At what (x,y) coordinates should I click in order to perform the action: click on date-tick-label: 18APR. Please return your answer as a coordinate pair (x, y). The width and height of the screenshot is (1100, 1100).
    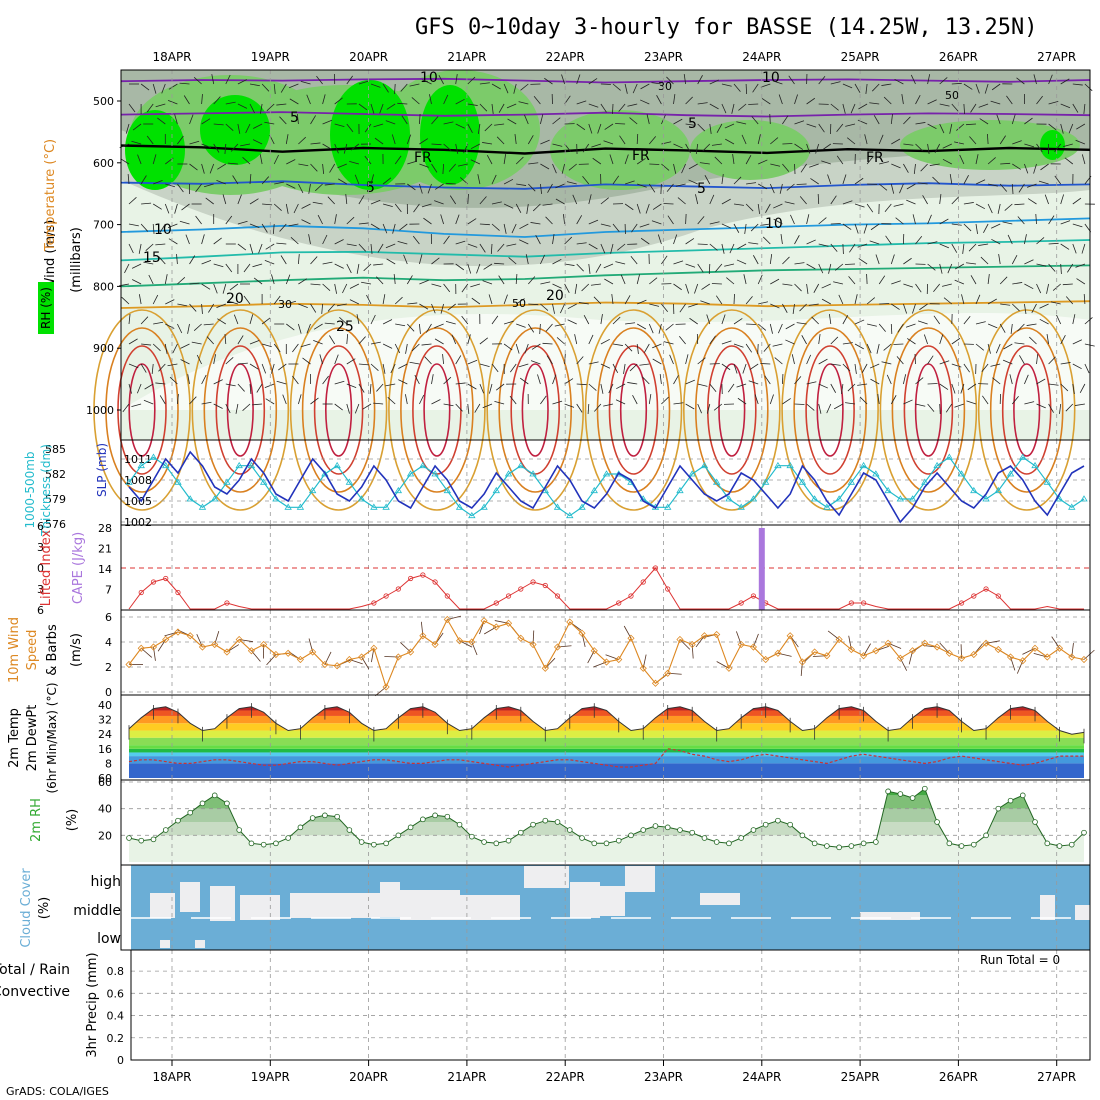
    Looking at the image, I should click on (171, 1077).